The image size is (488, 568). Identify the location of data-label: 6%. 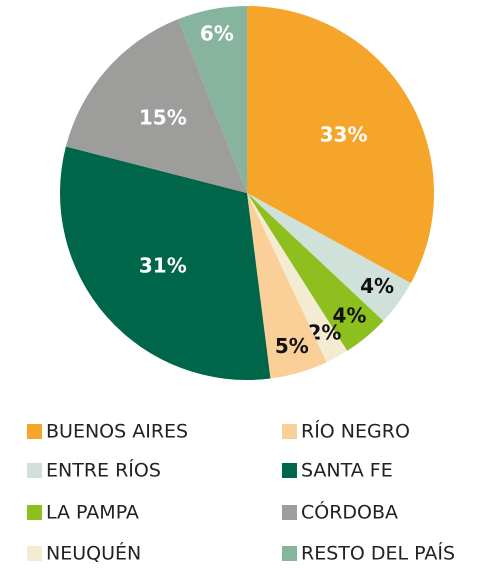
(217, 34).